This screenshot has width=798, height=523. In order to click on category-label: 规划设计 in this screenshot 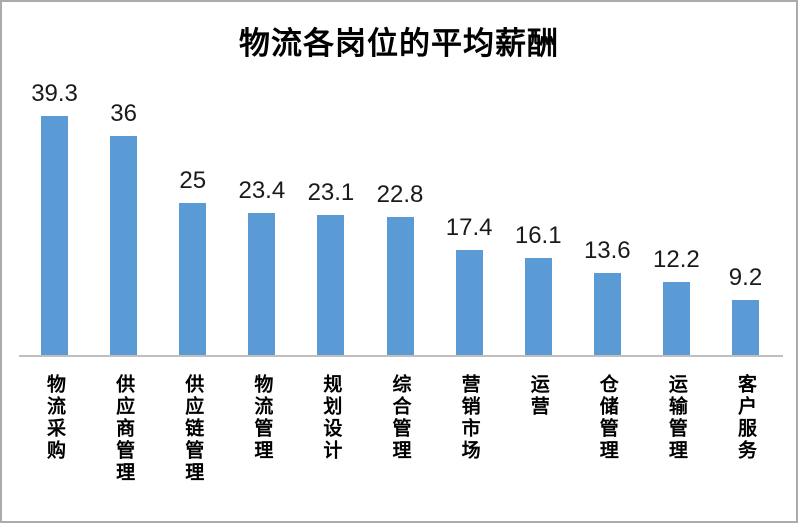, I will do `click(331, 418)`.